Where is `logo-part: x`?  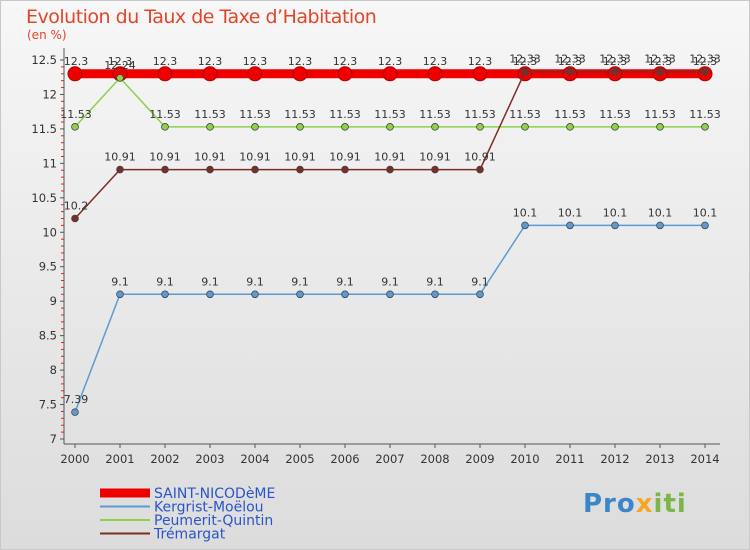 logo-part: x is located at coordinates (644, 504).